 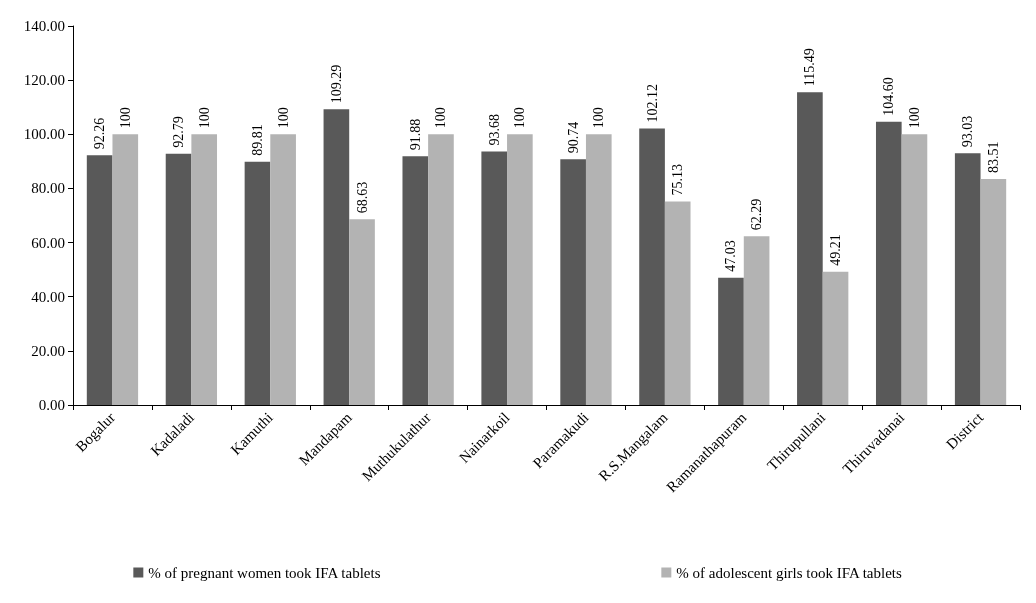 What do you see at coordinates (44, 134) in the screenshot?
I see `y-tick-label: 100.00` at bounding box center [44, 134].